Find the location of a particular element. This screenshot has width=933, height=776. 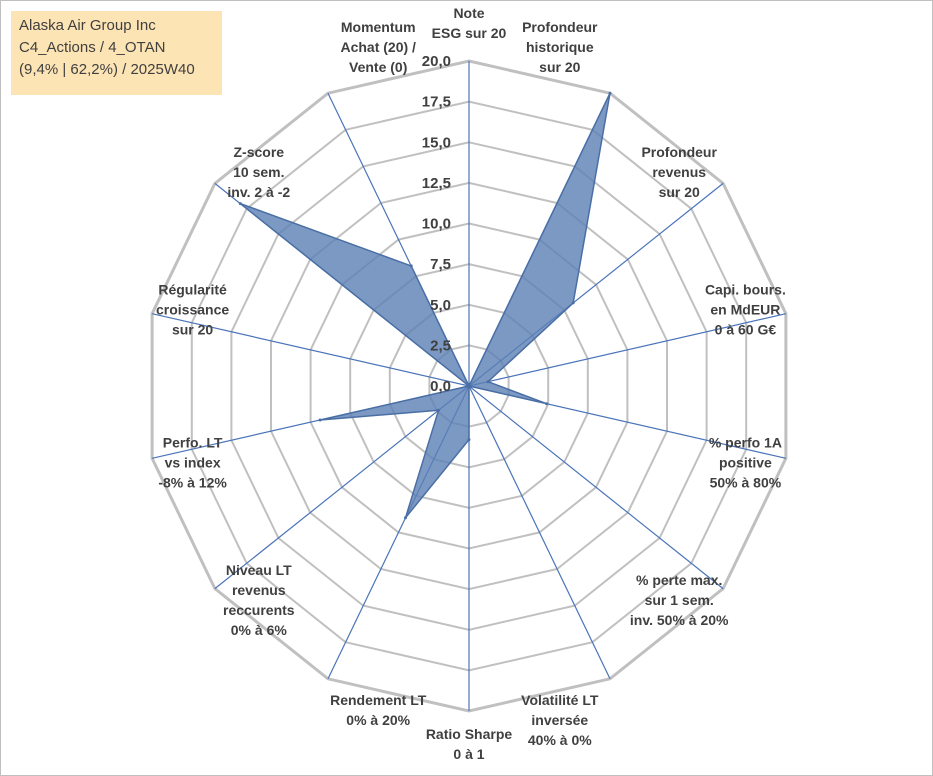

axis-label-line: Z-score is located at coordinates (259, 152).